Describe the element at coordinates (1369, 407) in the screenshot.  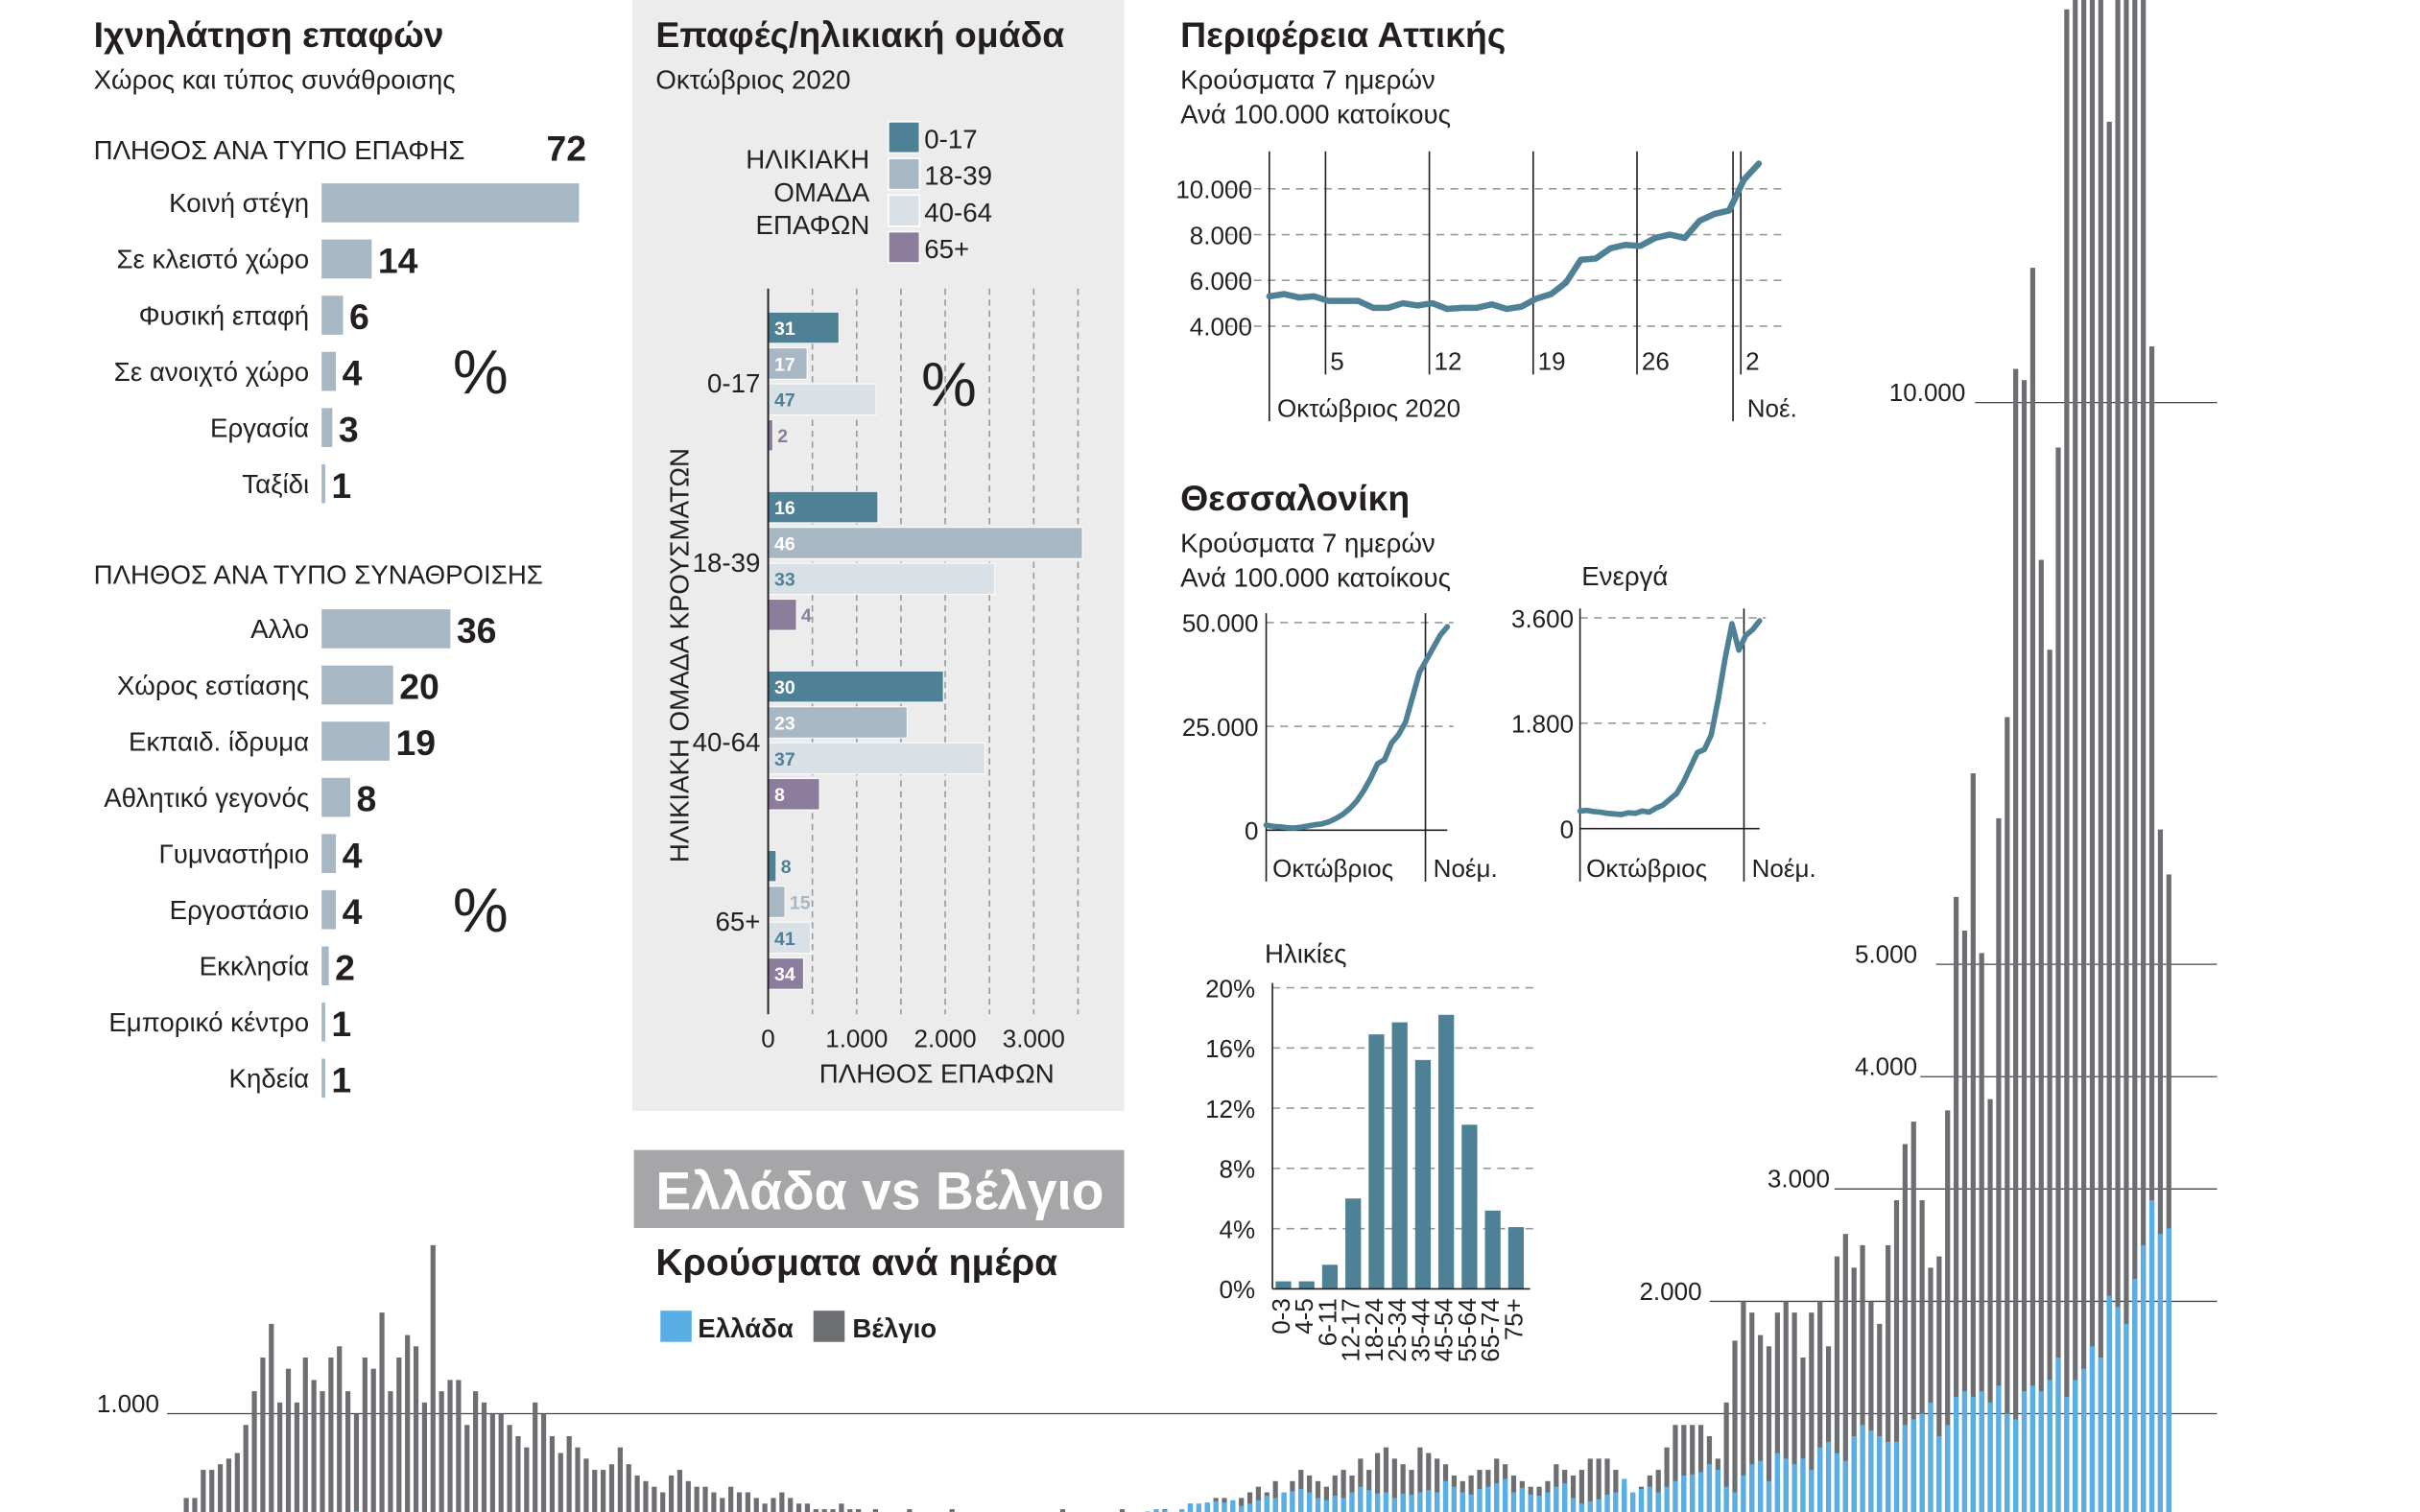
I see `month-label: Οκτώβριος 2020` at that location.